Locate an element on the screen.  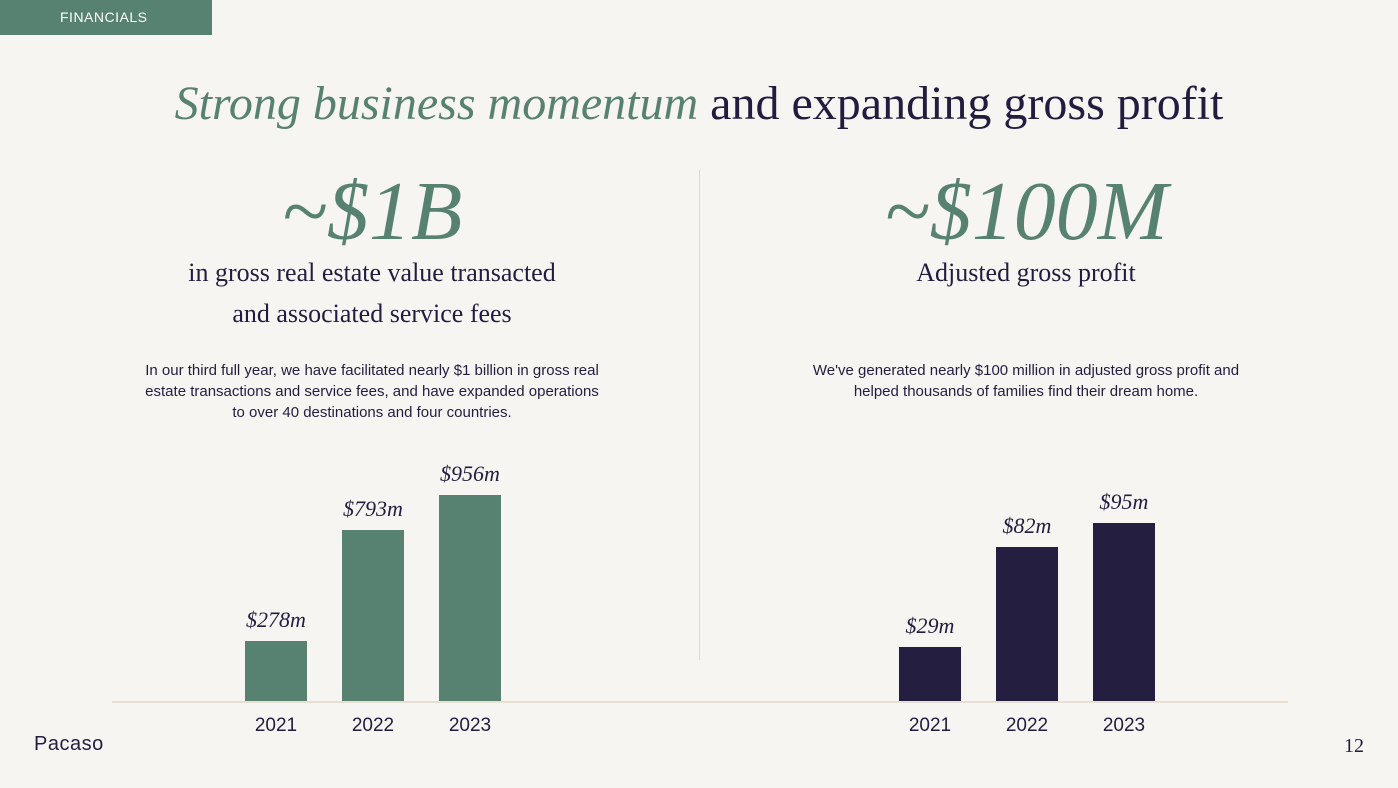
title-accent: Strong business momentum is located at coordinates (436, 103).